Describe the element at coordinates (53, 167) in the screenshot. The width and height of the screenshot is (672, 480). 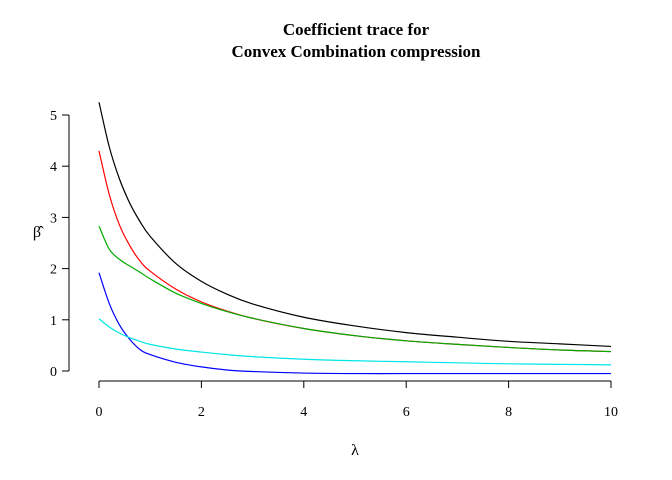
I see `y-tick-label: 4` at that location.